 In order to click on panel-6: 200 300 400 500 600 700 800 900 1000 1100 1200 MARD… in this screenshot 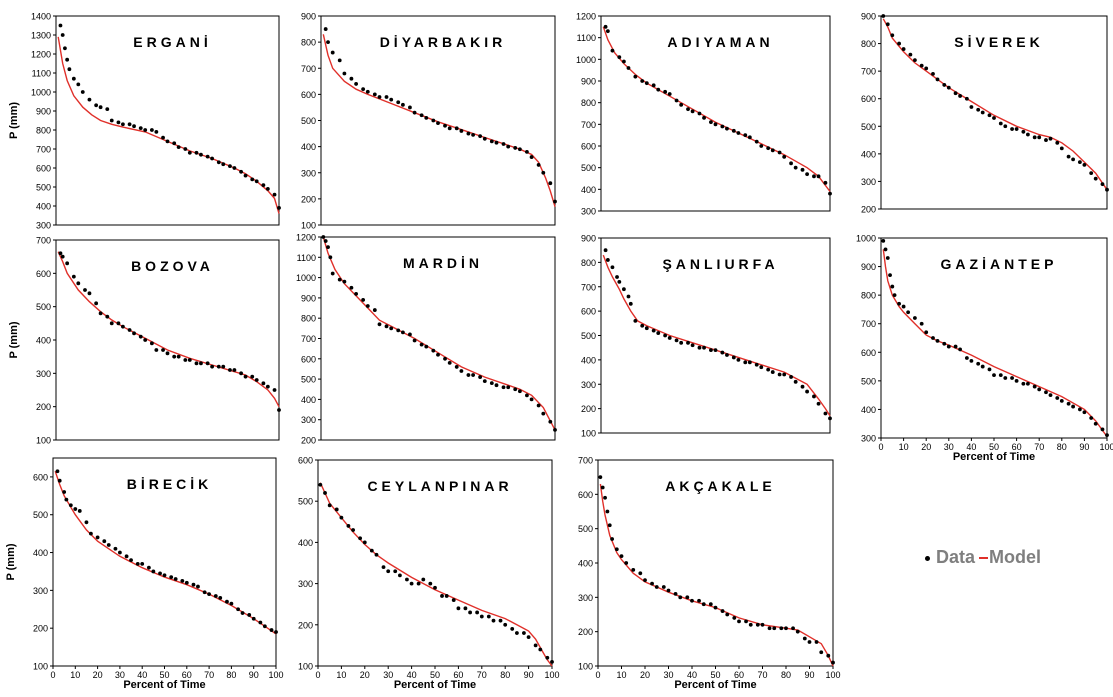, I will do `click(426, 339)`.